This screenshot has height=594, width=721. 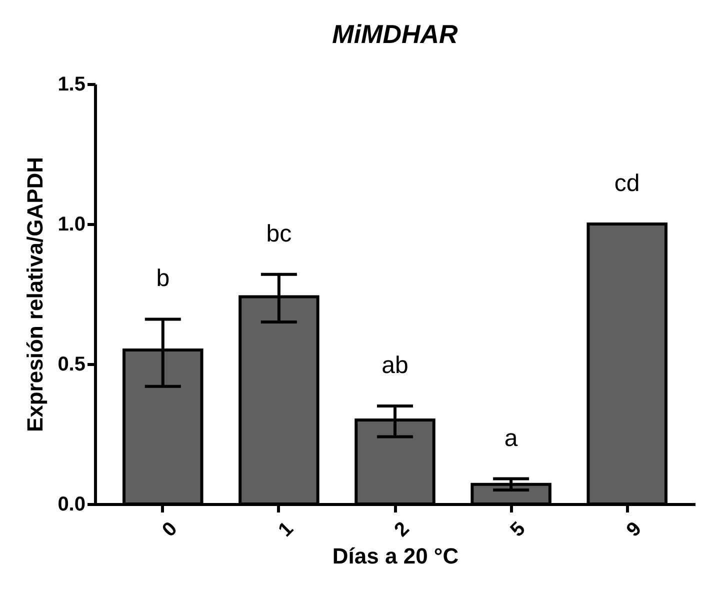 I want to click on annotation: cd, so click(x=627, y=183).